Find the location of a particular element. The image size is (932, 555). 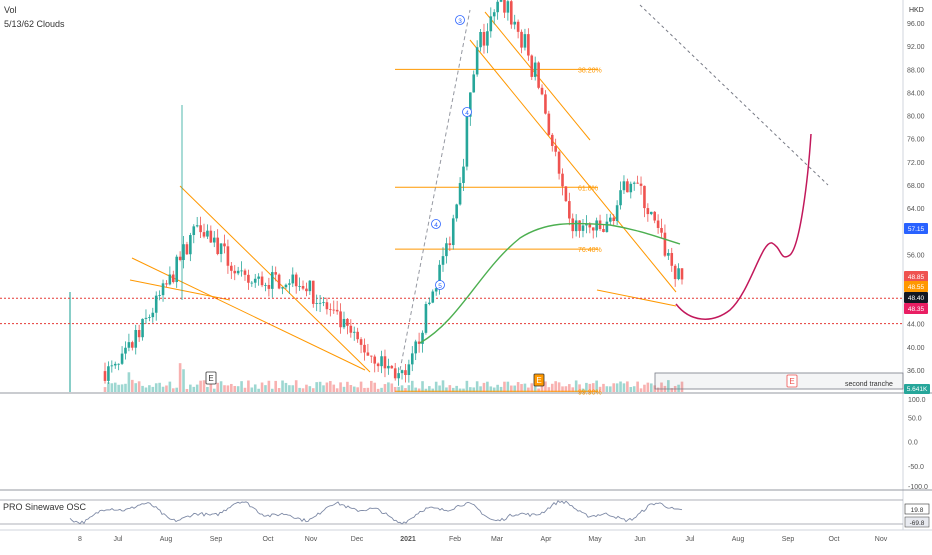

dashed-trend-line is located at coordinates (734, 95).